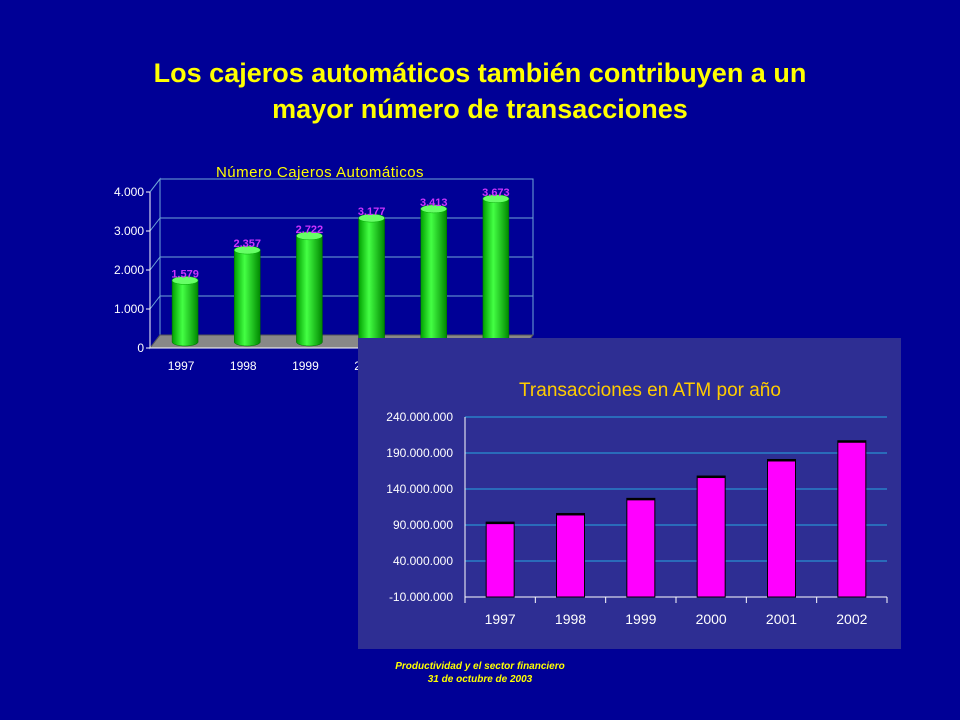 The height and width of the screenshot is (720, 960). What do you see at coordinates (434, 203) in the screenshot?
I see `atm-value-label: 3.413` at bounding box center [434, 203].